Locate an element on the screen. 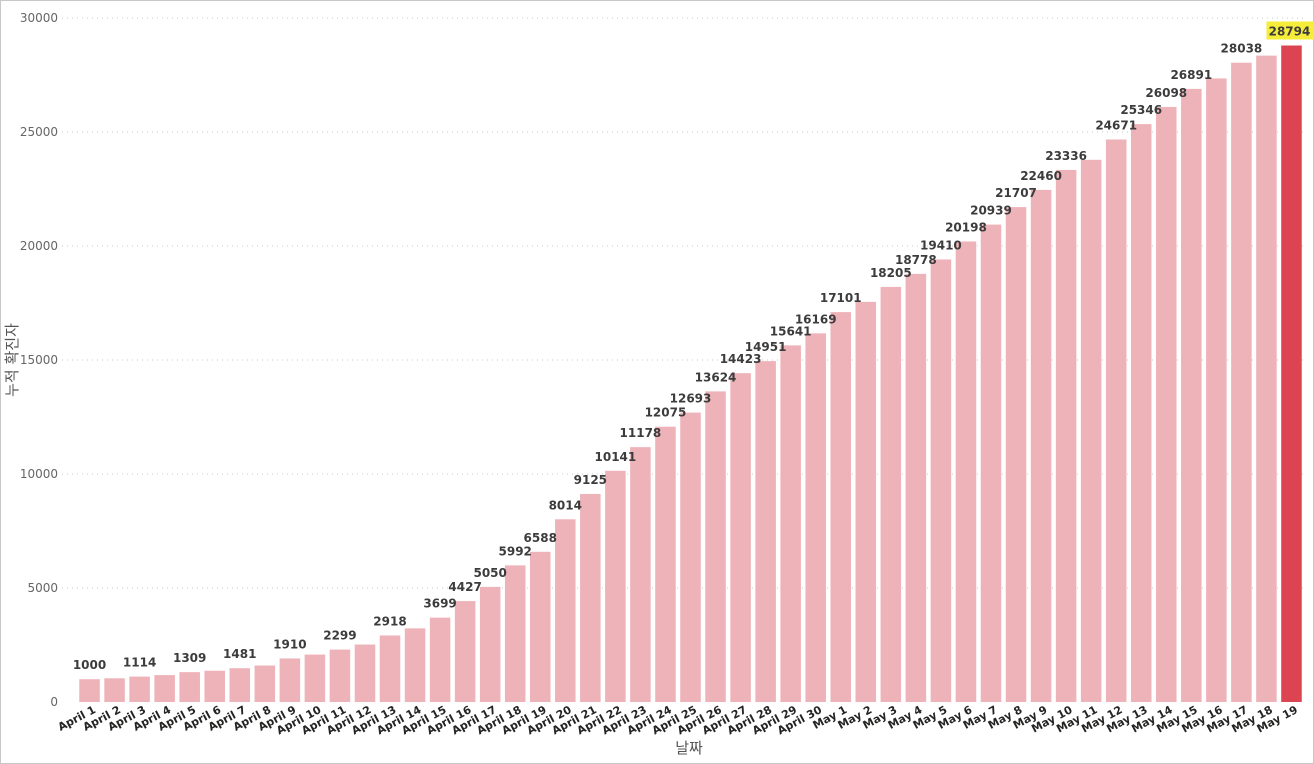 The width and height of the screenshot is (1314, 764). data-label: 14423 is located at coordinates (741, 359).